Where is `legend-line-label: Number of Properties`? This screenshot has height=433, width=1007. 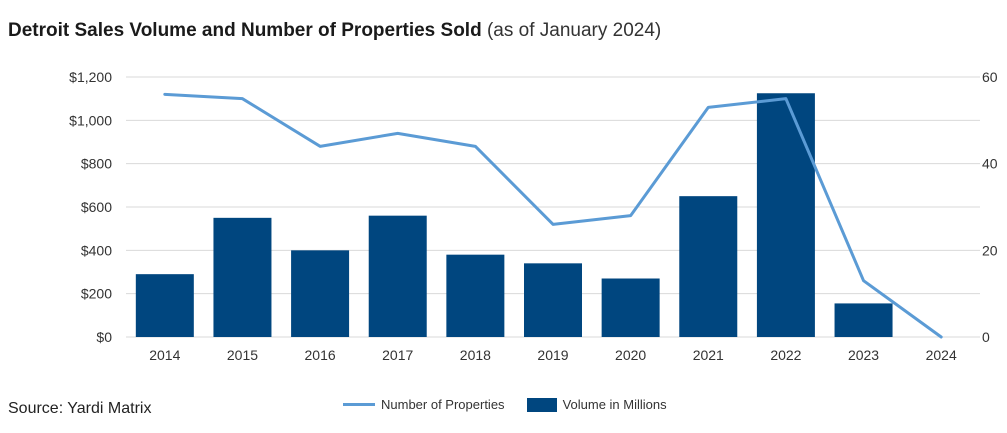 legend-line-label: Number of Properties is located at coordinates (443, 404).